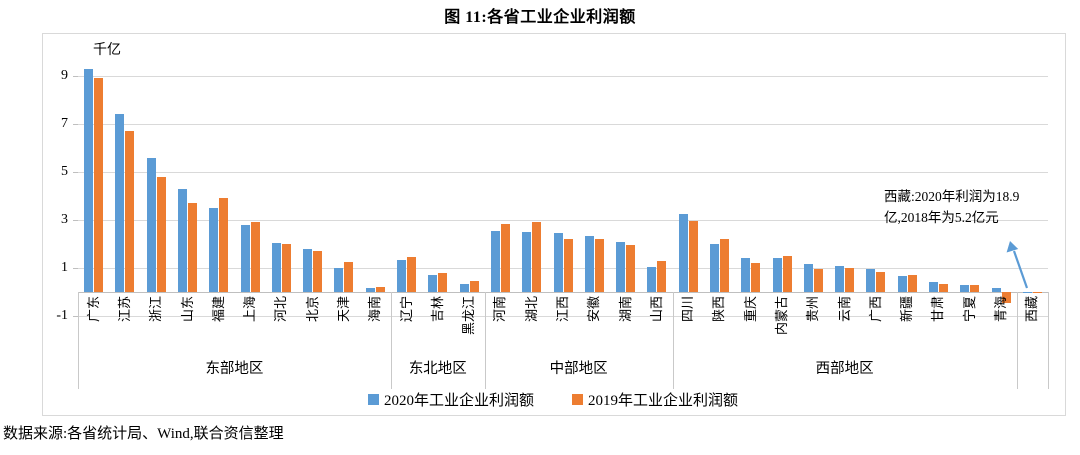 Image resolution: width=1080 pixels, height=455 pixels. Describe the element at coordinates (94, 332) in the screenshot. I see `category-label: 广东` at that location.